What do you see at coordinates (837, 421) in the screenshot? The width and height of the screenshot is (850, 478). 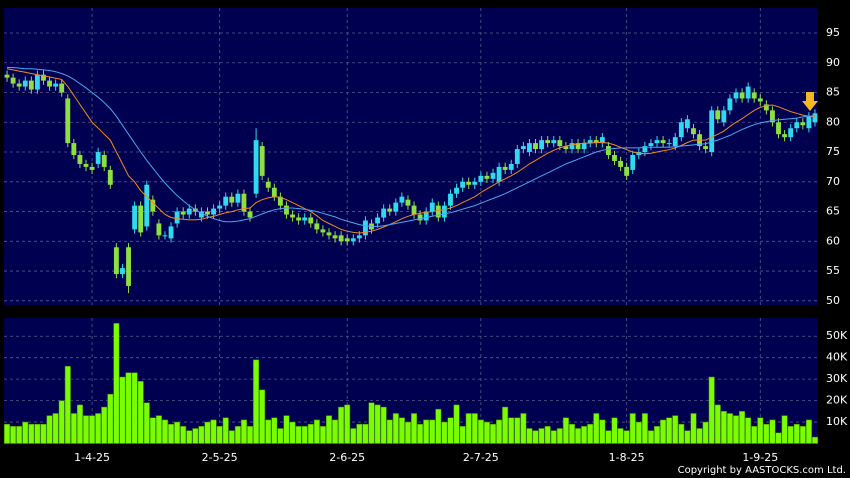 I see `y-tick-label: 10K` at bounding box center [837, 421].